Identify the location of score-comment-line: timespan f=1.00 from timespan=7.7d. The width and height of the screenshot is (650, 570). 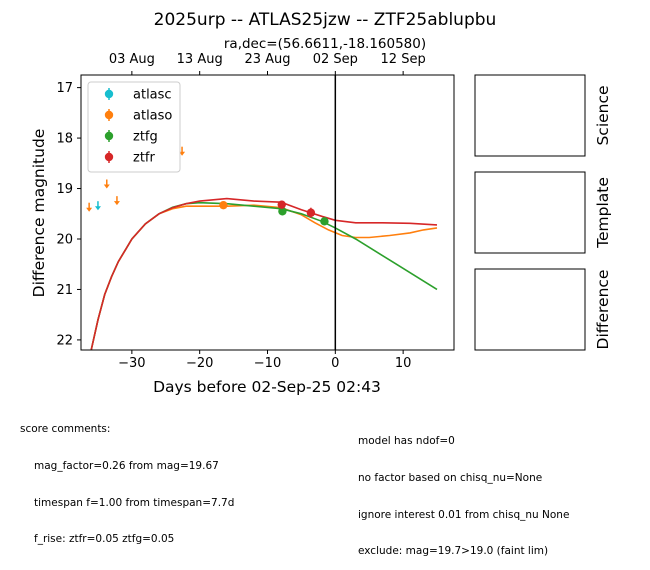
(134, 502).